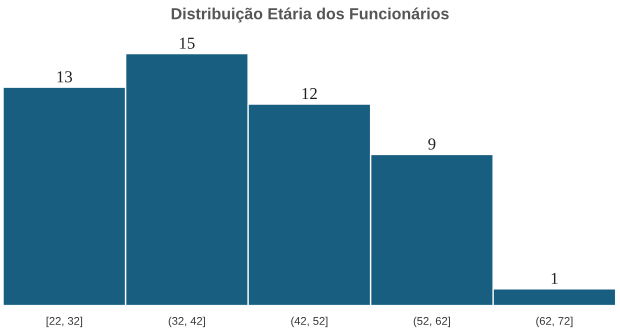 The height and width of the screenshot is (334, 620). What do you see at coordinates (64, 322) in the screenshot?
I see `x-tick-label: [22, 32]` at bounding box center [64, 322].